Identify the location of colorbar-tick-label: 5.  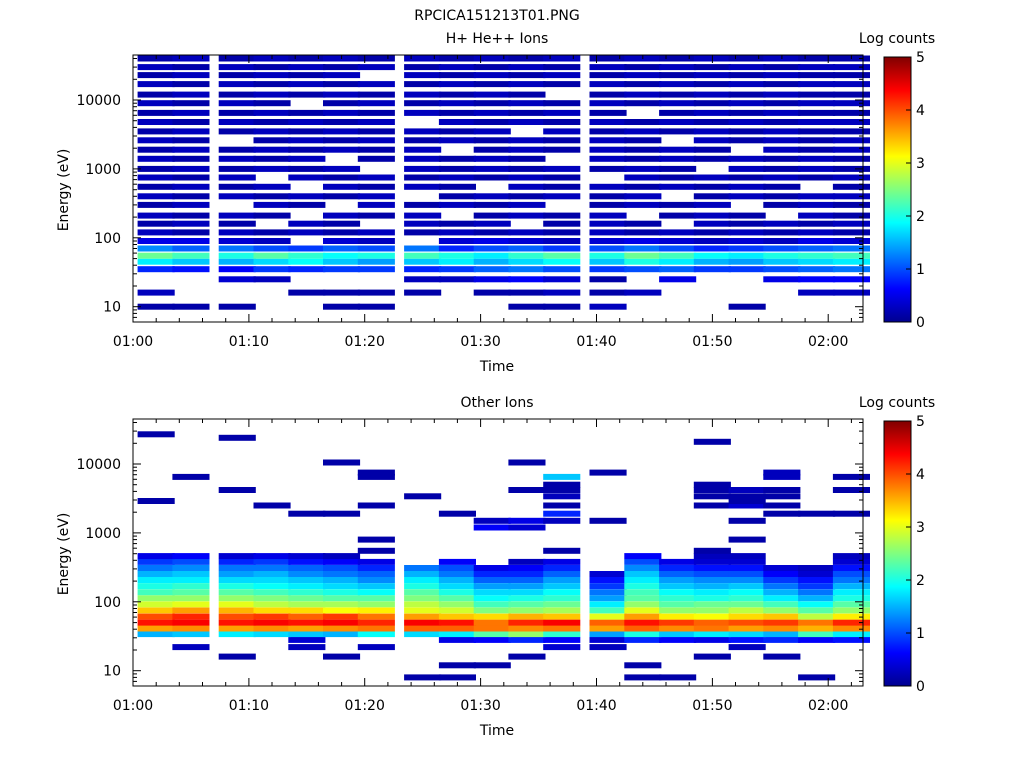
(920, 58).